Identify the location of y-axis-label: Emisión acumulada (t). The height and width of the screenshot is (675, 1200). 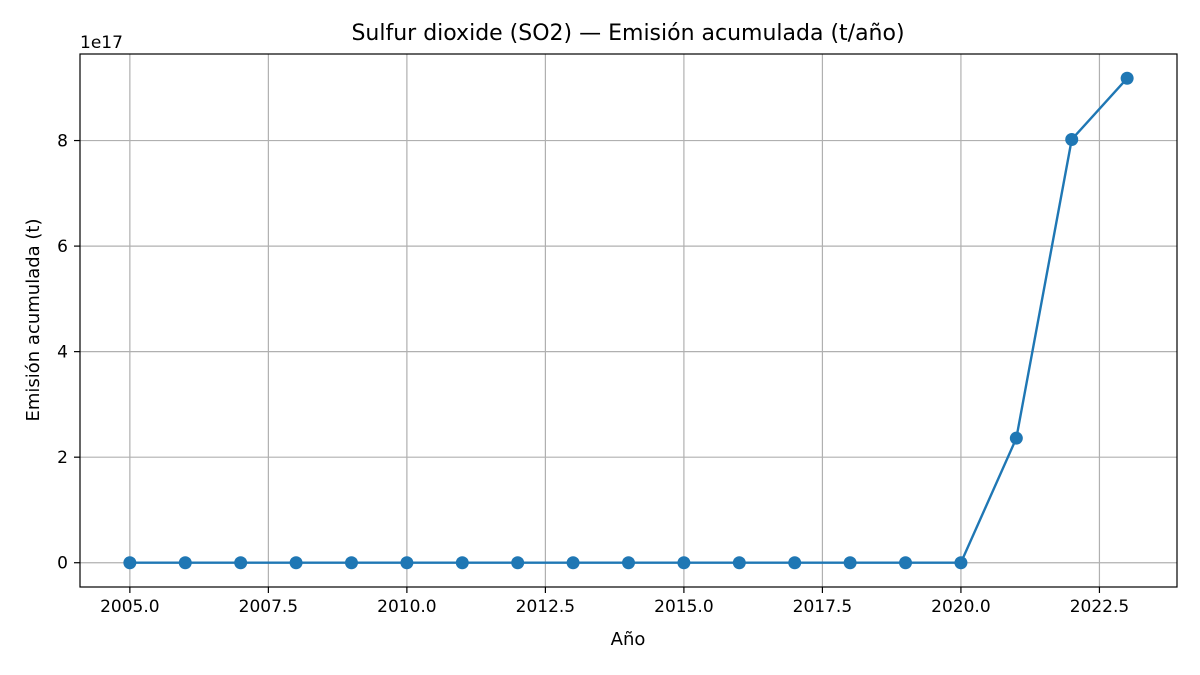
(33, 319).